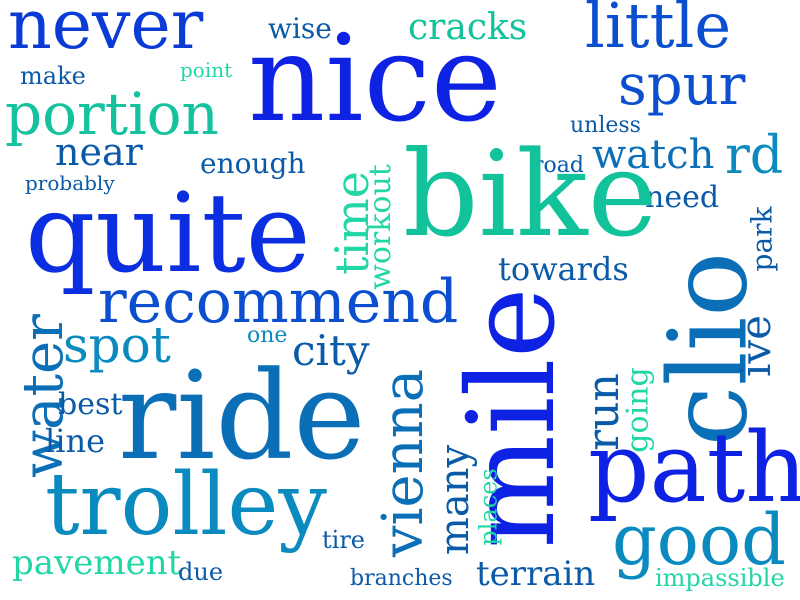  I want to click on word-trolley: trolley, so click(186, 505).